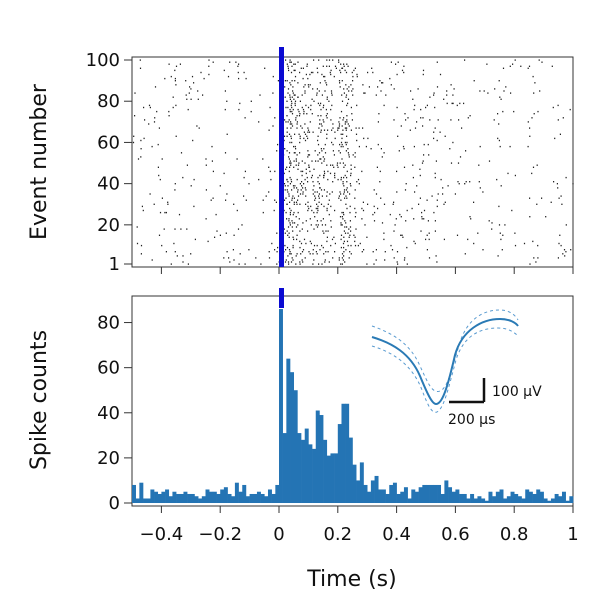  What do you see at coordinates (114, 264) in the screenshot?
I see `raster-y-tick-label: 1` at bounding box center [114, 264].